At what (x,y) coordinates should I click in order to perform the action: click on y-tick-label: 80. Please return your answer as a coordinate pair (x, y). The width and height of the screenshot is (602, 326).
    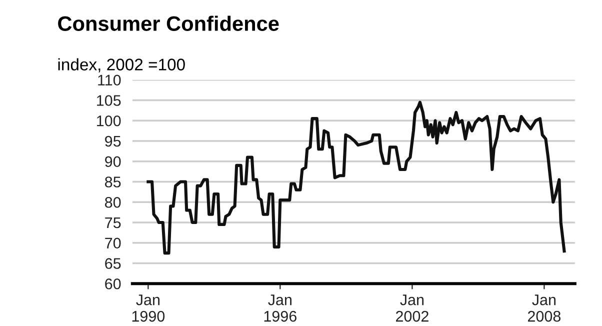
    Looking at the image, I should click on (113, 202).